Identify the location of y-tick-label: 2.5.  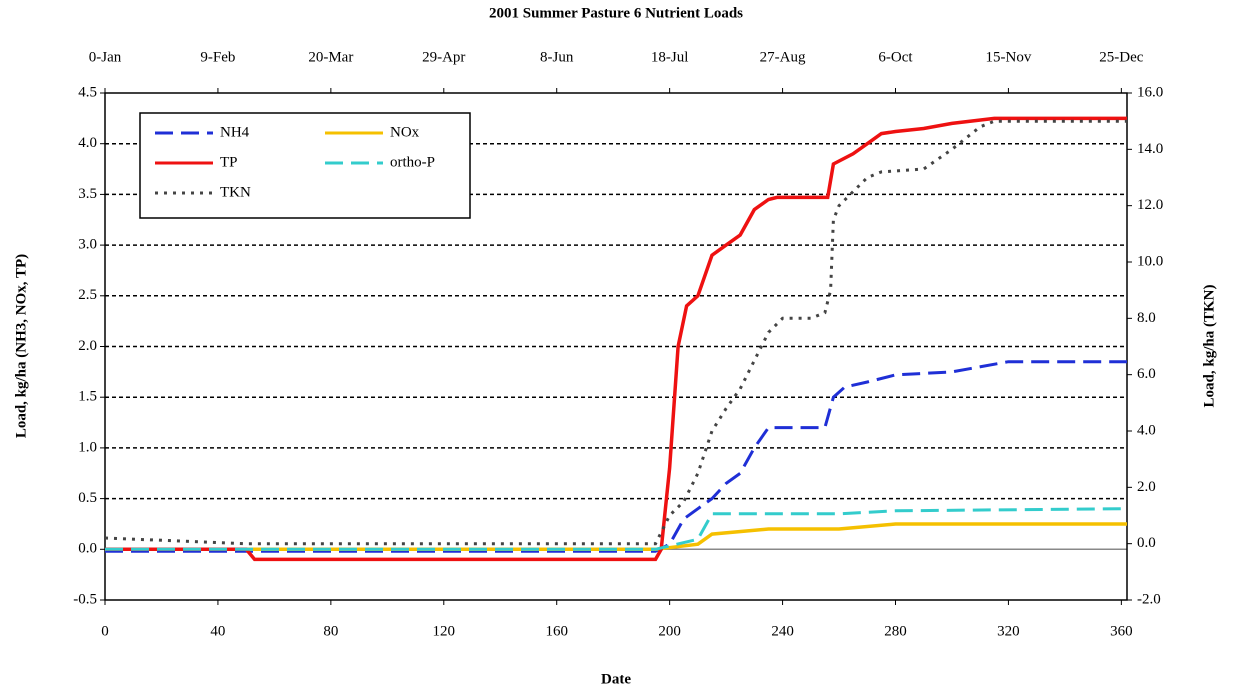
(87, 295).